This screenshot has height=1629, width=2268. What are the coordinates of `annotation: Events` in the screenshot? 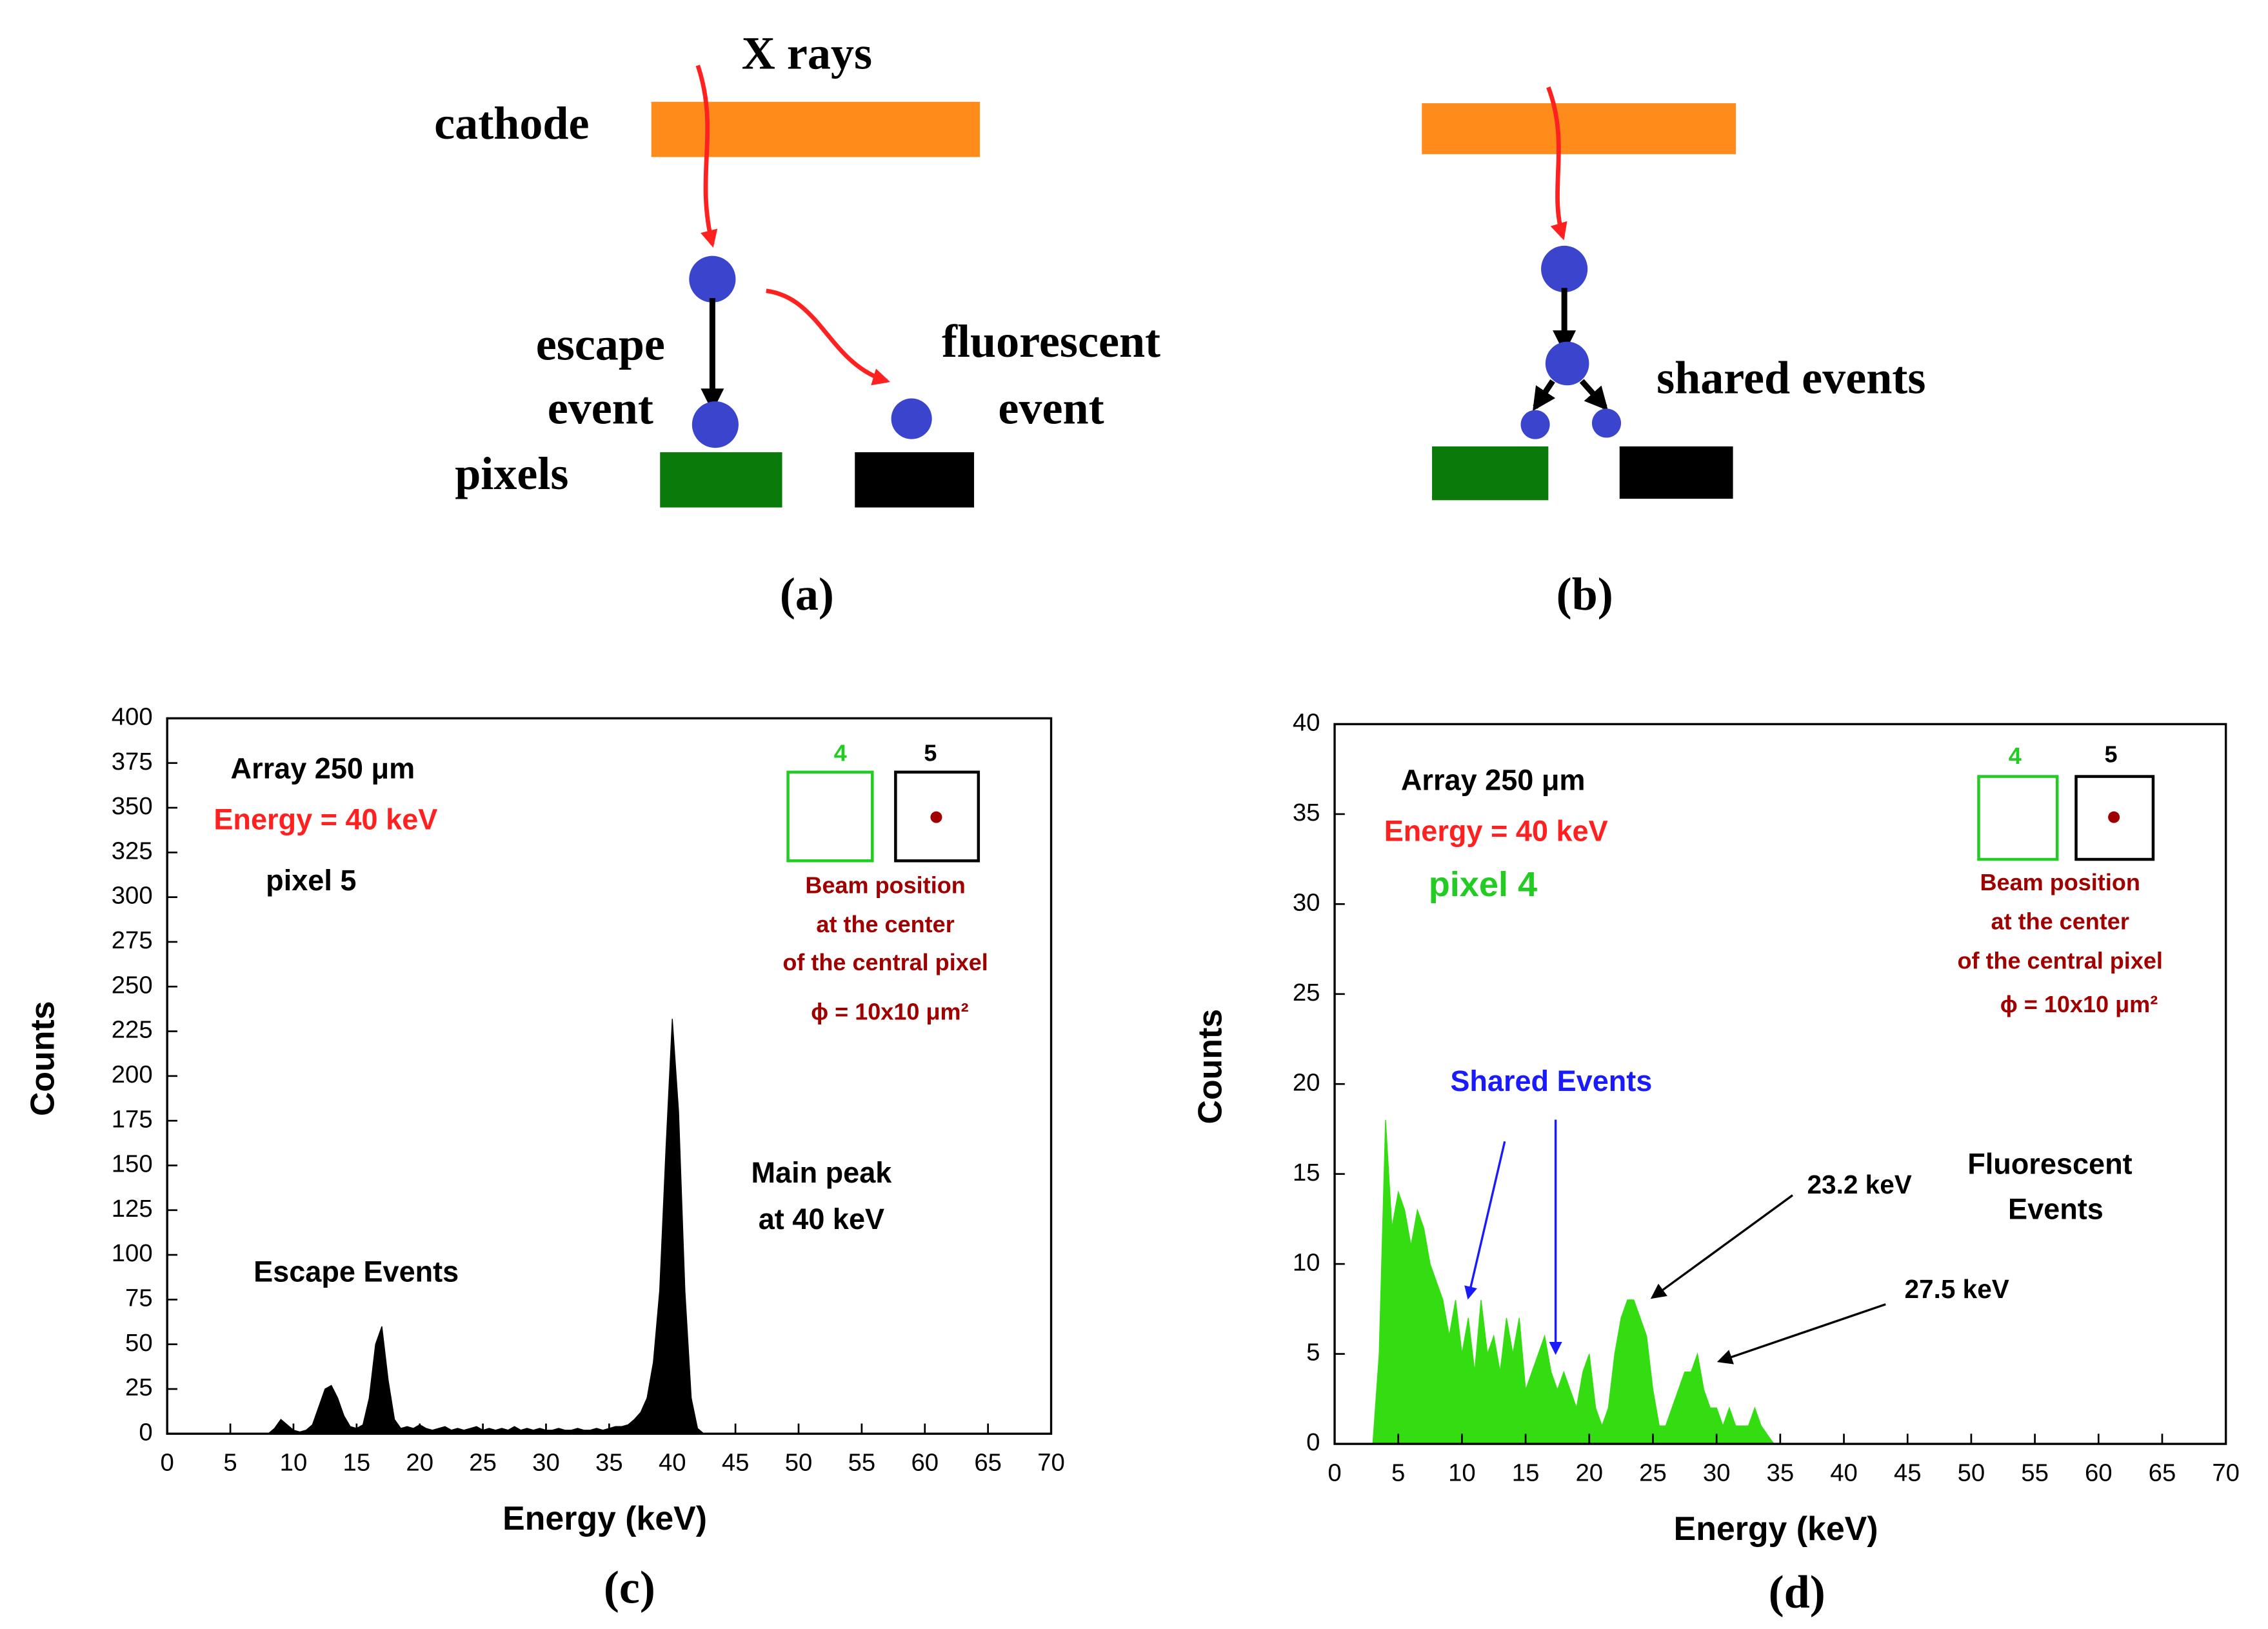 It's located at (2056, 1208).